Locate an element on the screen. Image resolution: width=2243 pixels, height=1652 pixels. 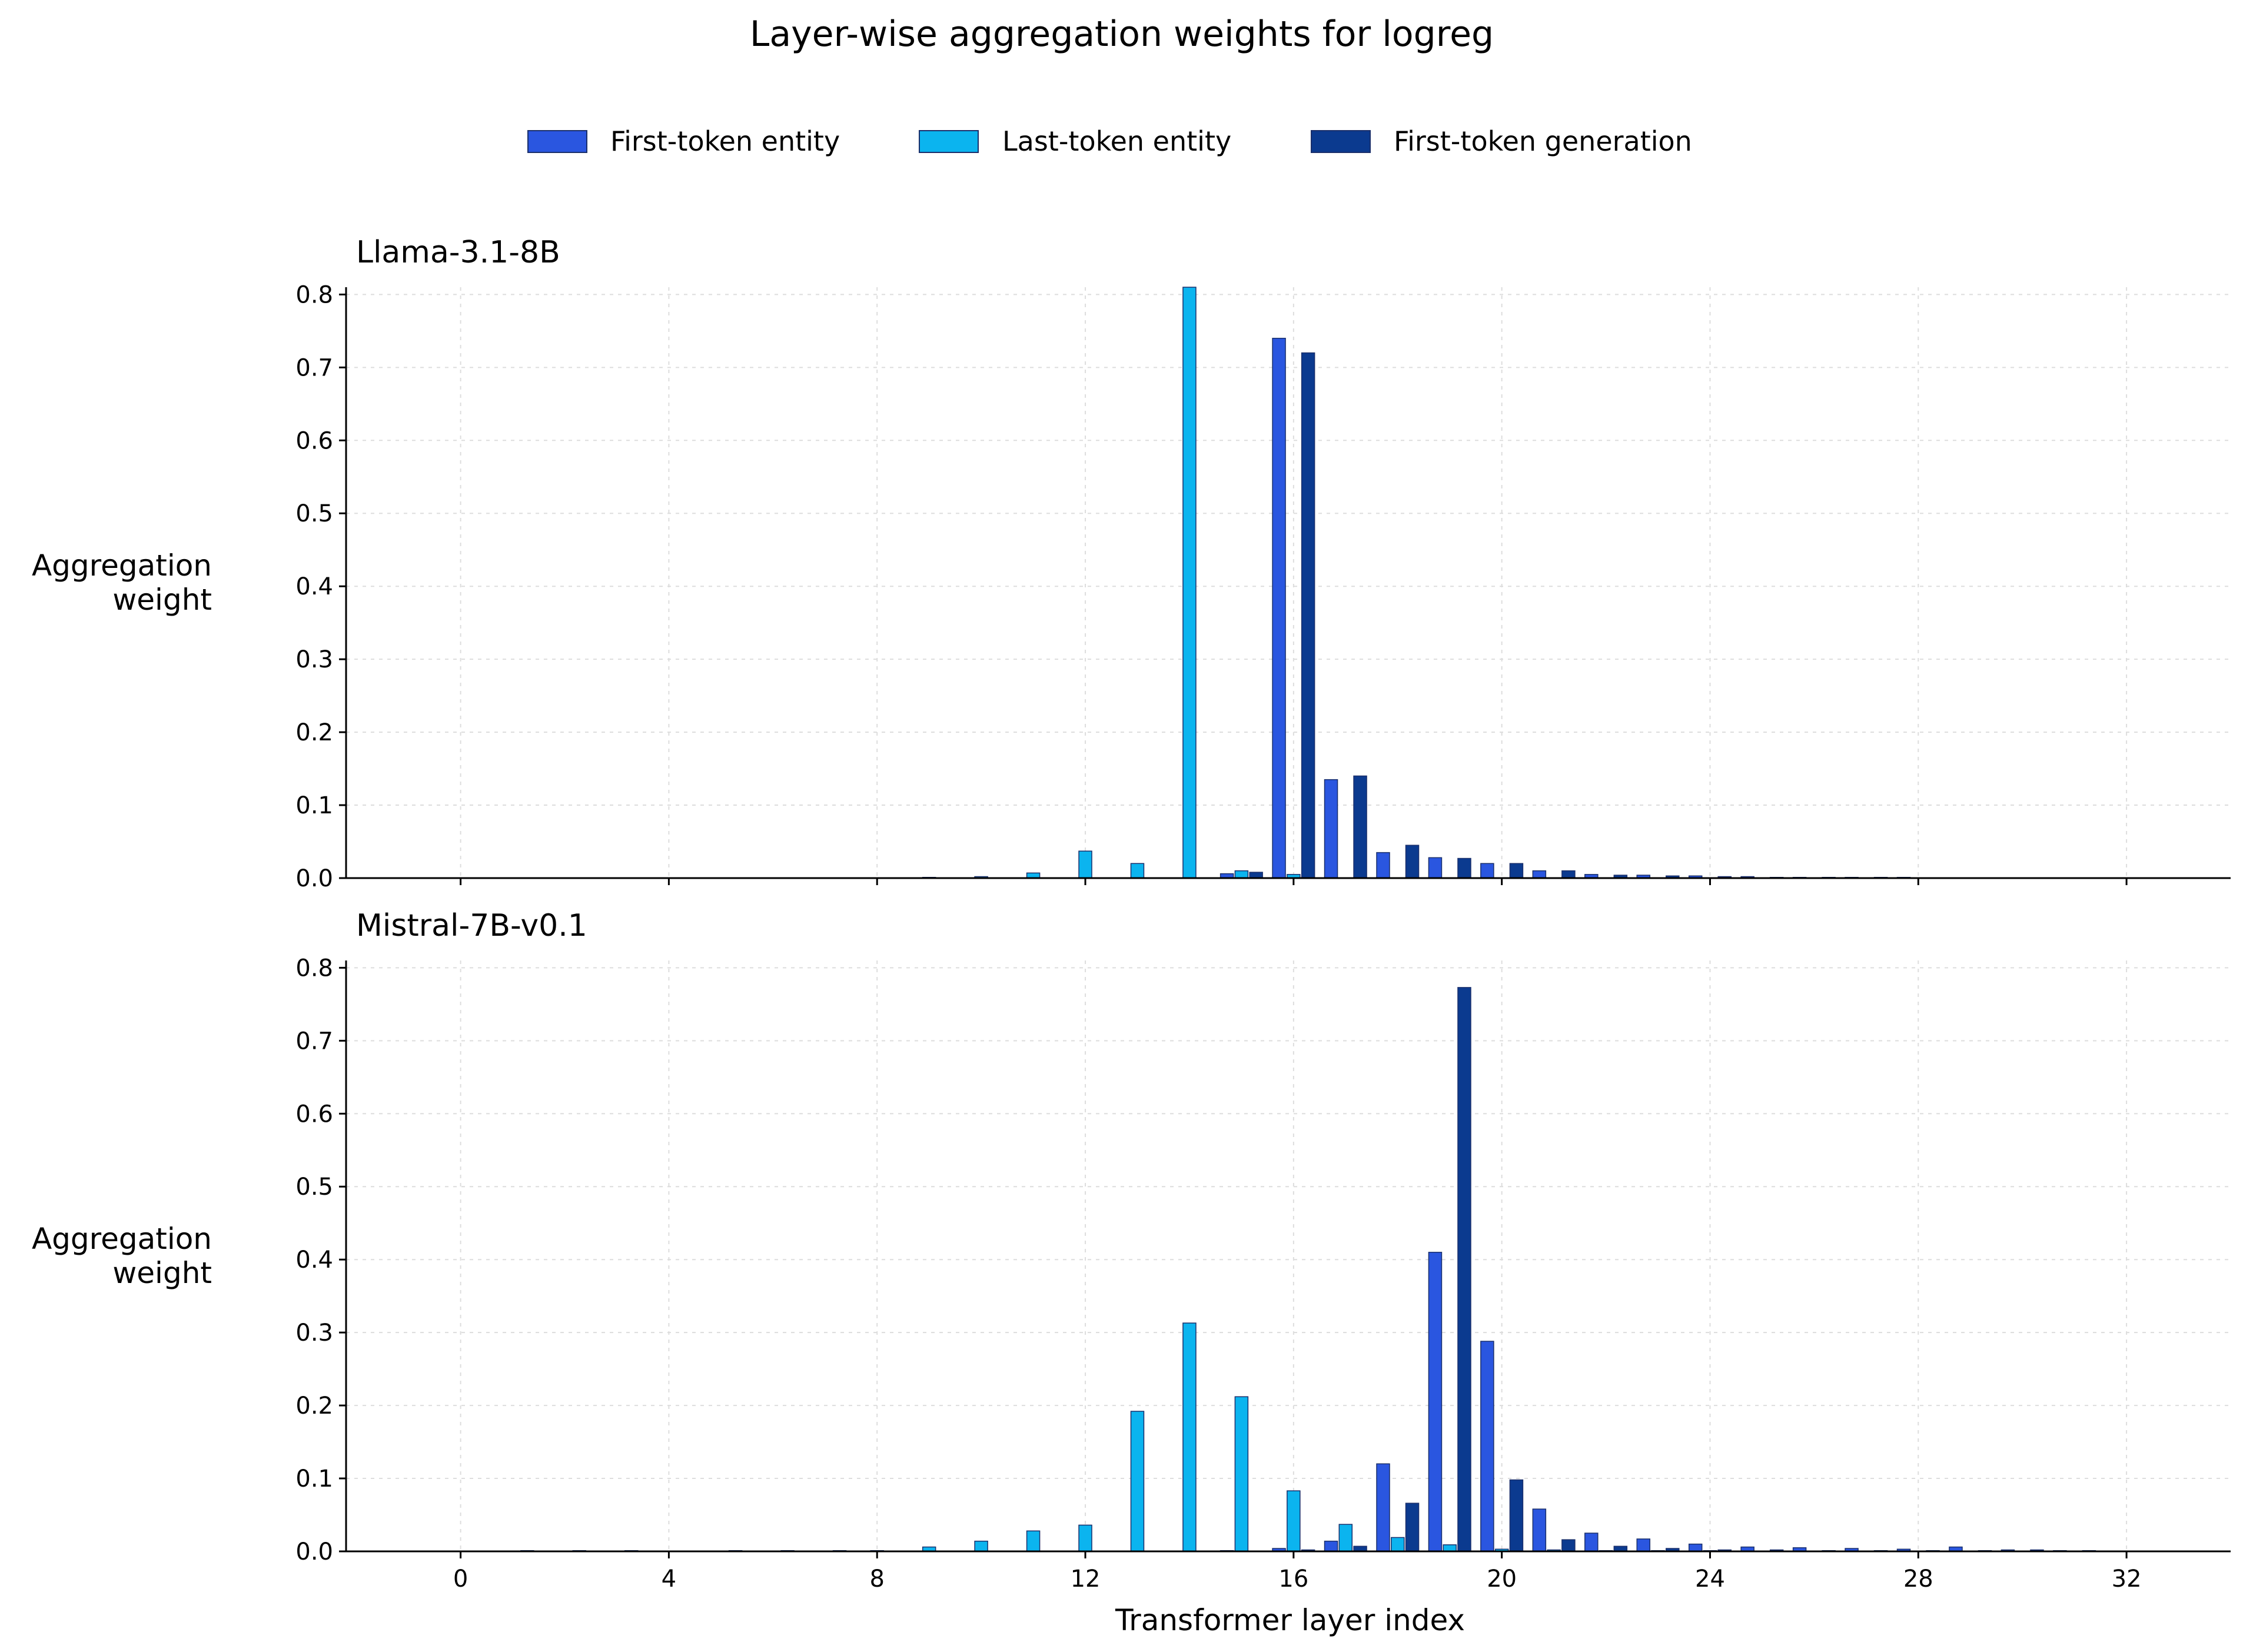
x-tick-label: 8 is located at coordinates (877, 1579).